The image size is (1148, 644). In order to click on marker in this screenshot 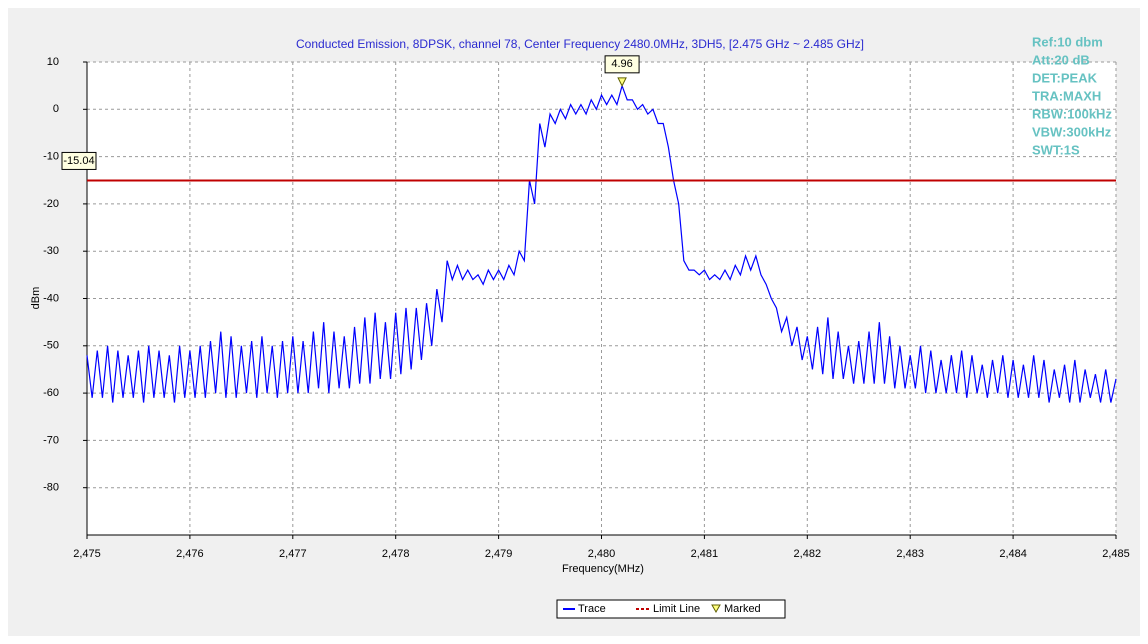, I will do `click(622, 82)`.